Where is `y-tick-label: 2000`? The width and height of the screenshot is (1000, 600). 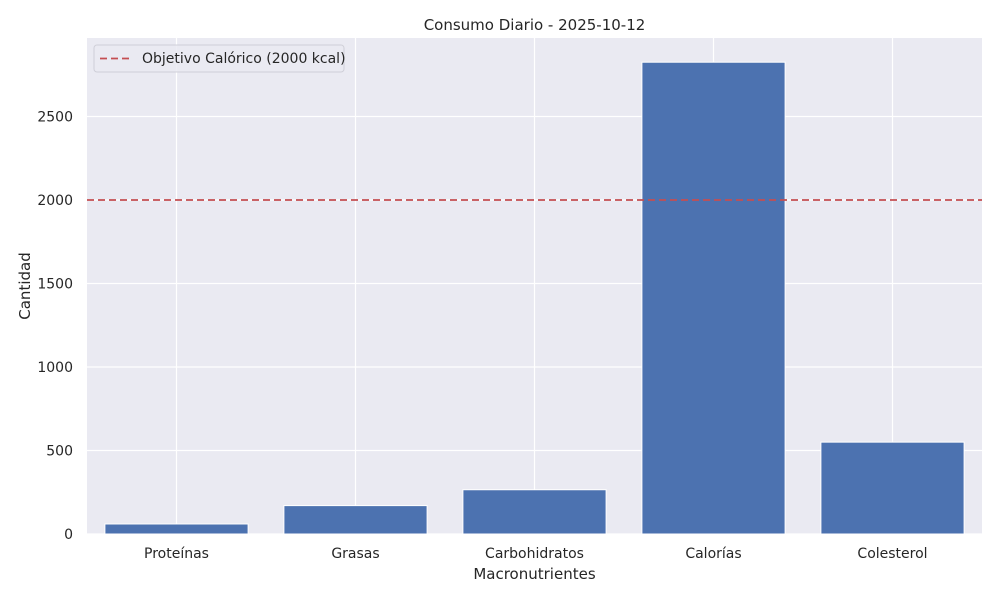
y-tick-label: 2000 is located at coordinates (55, 201).